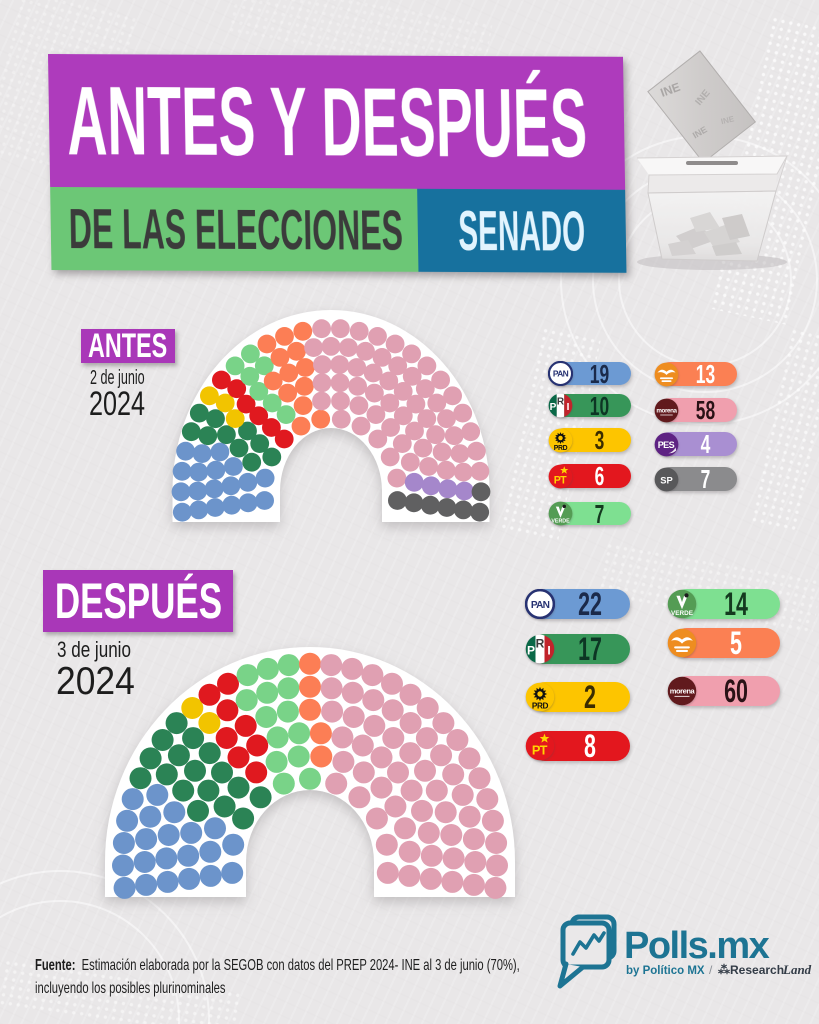  What do you see at coordinates (666, 445) in the screenshot?
I see `svg-text: PES` at bounding box center [666, 445].